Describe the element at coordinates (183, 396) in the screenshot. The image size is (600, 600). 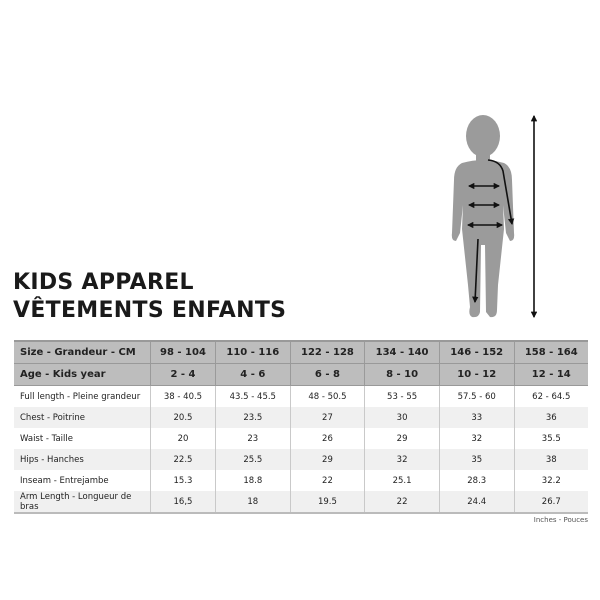
I see `measurement-value: 38 - 40.5` at that location.